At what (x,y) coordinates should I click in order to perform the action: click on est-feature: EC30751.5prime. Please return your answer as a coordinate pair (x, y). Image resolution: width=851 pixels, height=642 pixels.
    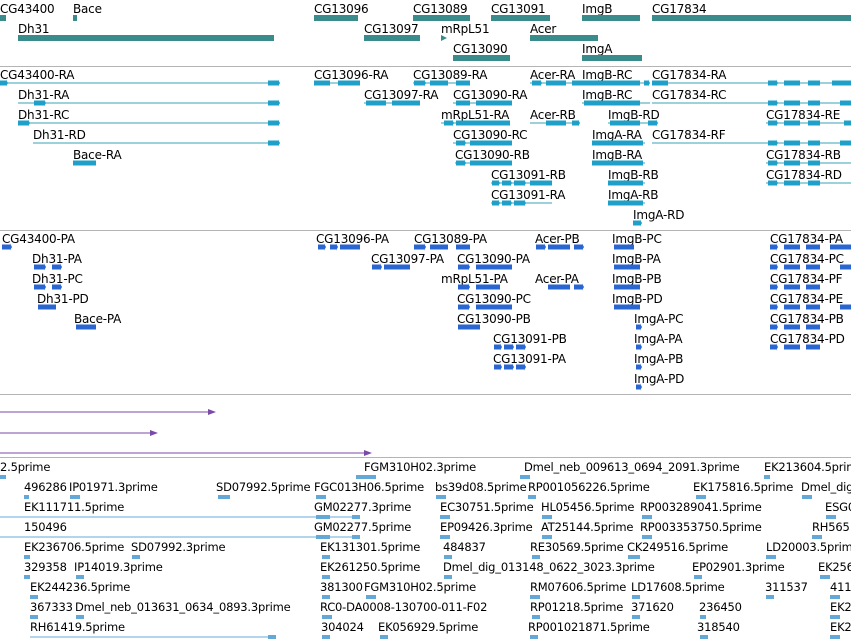
    Looking at the image, I should click on (425, 510).